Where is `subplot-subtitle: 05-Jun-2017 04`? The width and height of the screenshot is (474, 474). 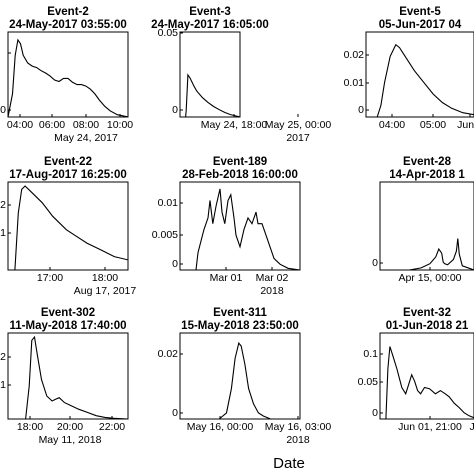
subplot-subtitle: 05-Jun-2017 04 is located at coordinates (420, 25).